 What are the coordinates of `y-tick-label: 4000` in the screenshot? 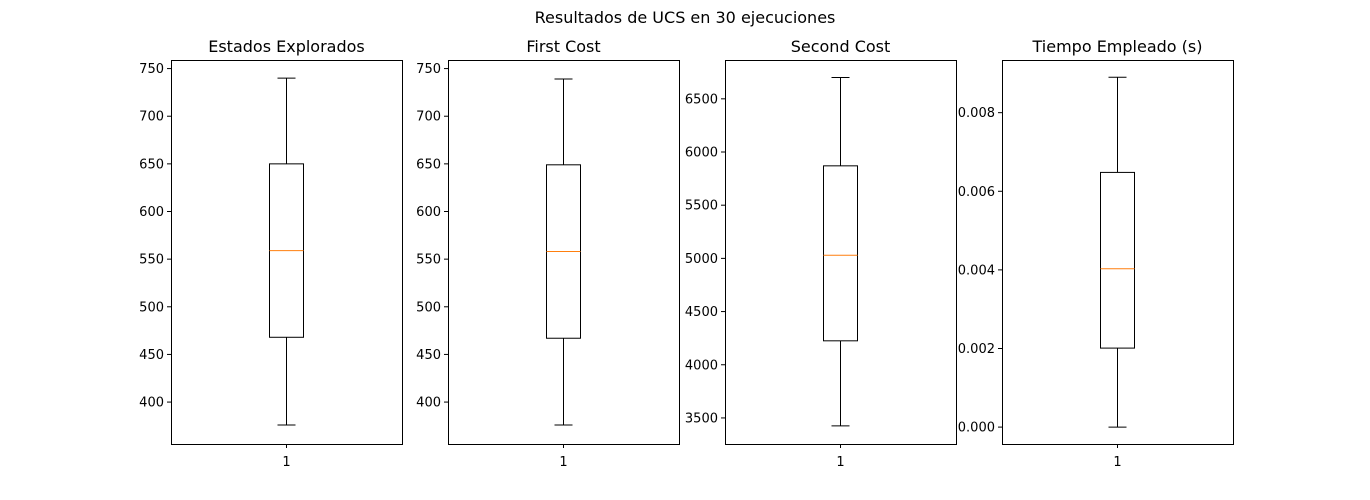 It's located at (701, 365).